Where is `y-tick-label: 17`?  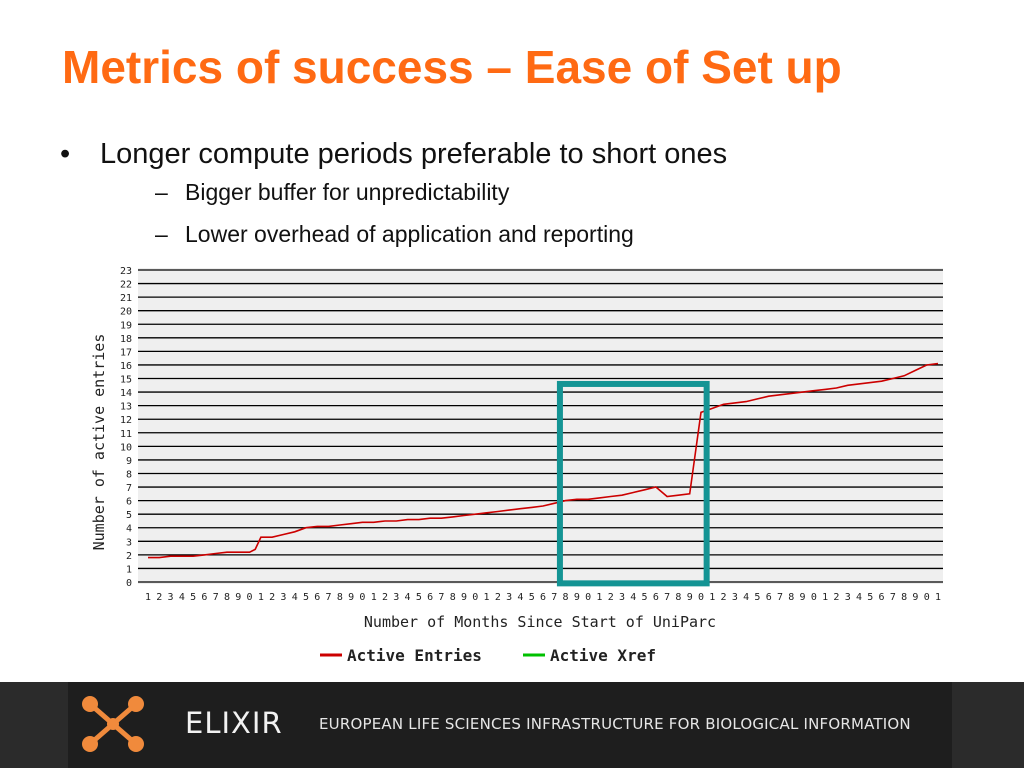
y-tick-label: 17 is located at coordinates (126, 352).